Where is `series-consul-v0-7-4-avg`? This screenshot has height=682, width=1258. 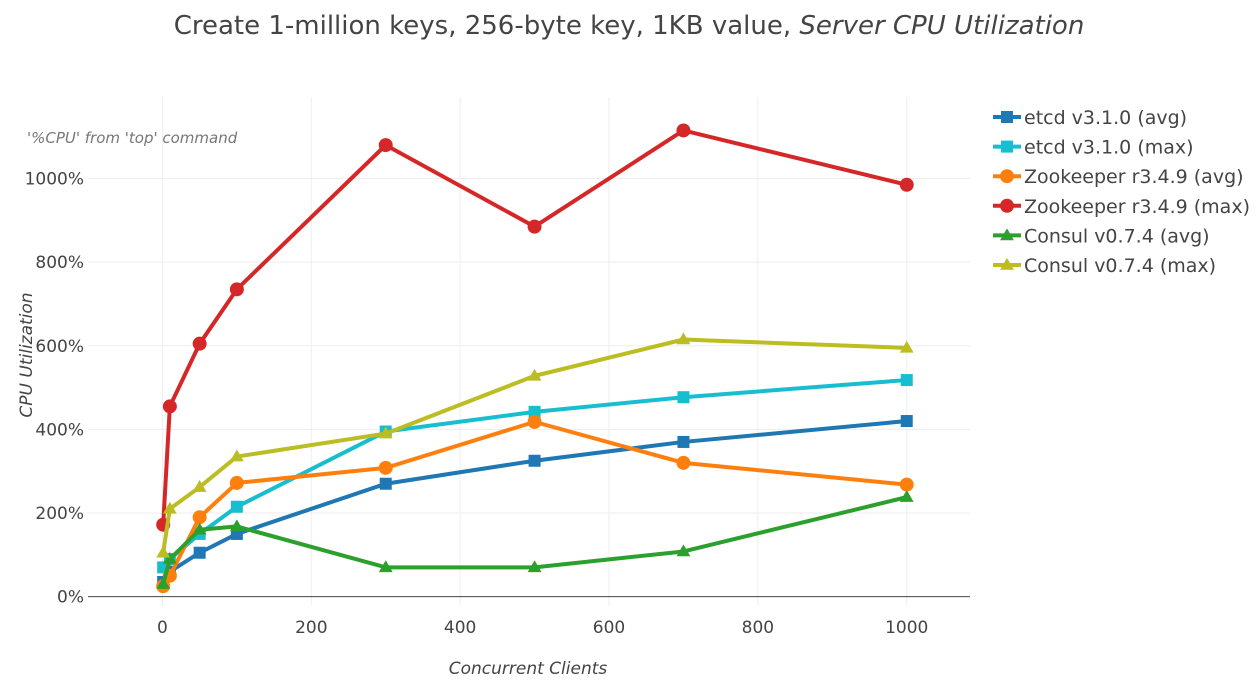
series-consul-v0-7-4-avg is located at coordinates (535, 539).